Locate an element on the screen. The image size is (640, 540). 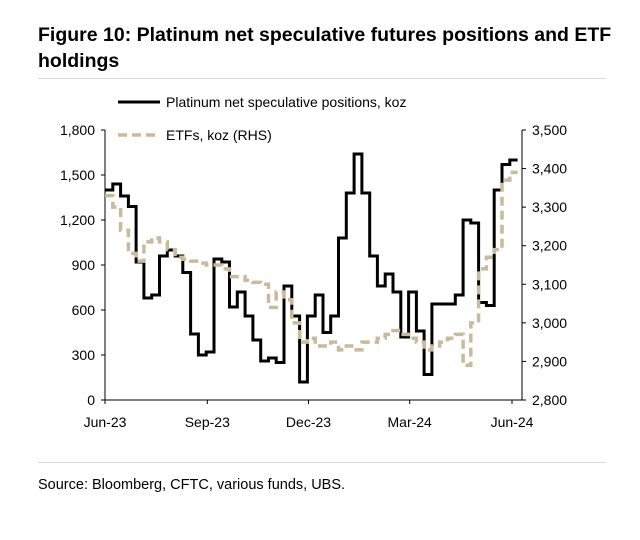
y-left-tick-label: 1,200 is located at coordinates (77, 220).